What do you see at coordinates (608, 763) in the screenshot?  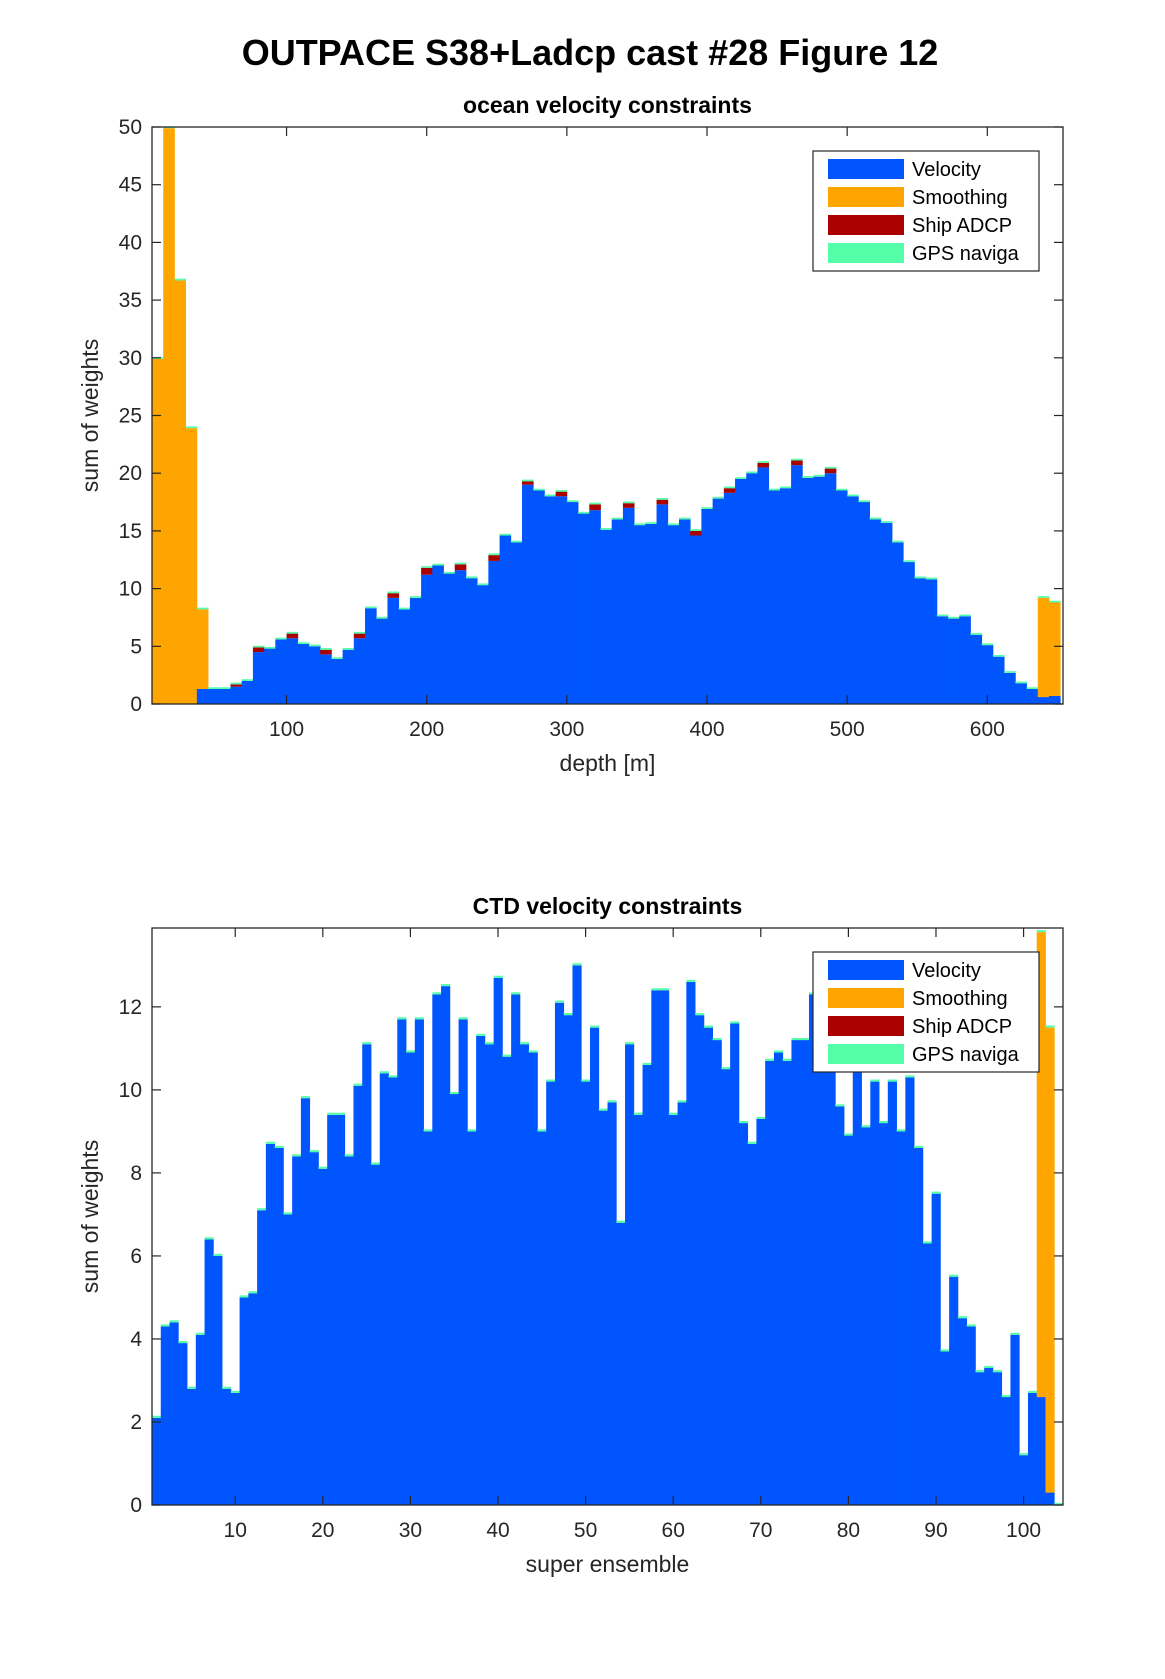 I see `x-axis-label: depth [m]` at bounding box center [608, 763].